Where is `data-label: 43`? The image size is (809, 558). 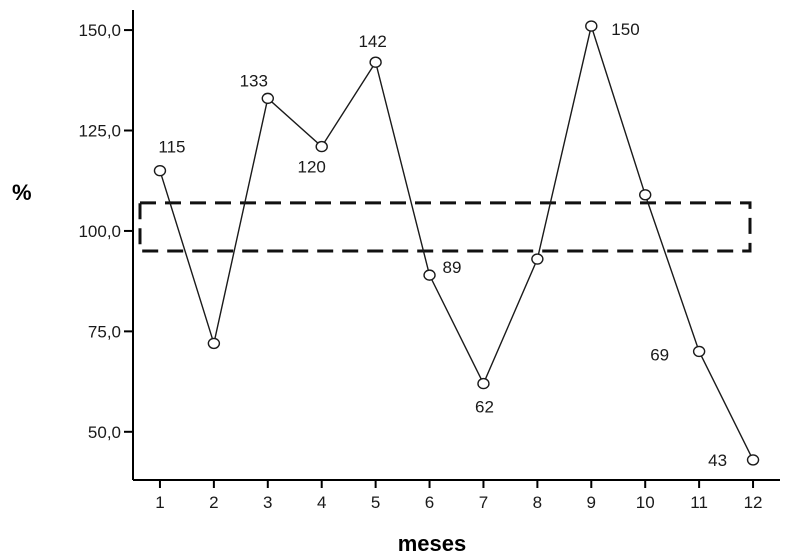
data-label: 43 is located at coordinates (717, 460).